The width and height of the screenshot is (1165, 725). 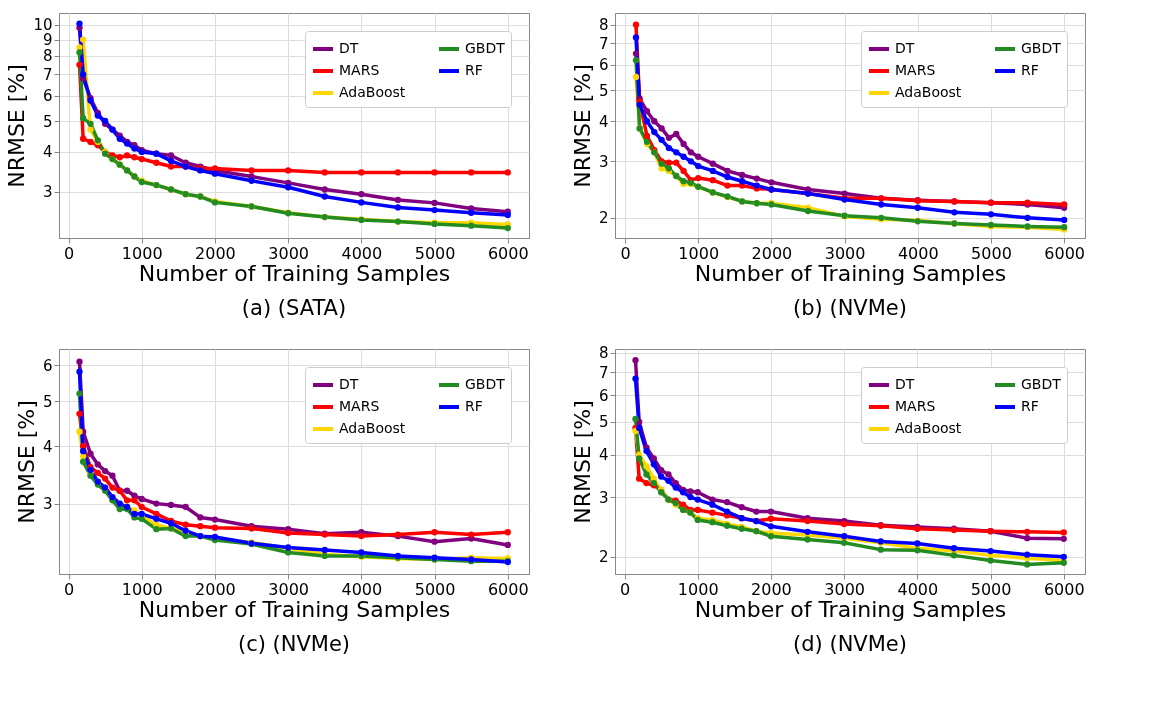 I want to click on text: (b) (NVMe), so click(x=850, y=308).